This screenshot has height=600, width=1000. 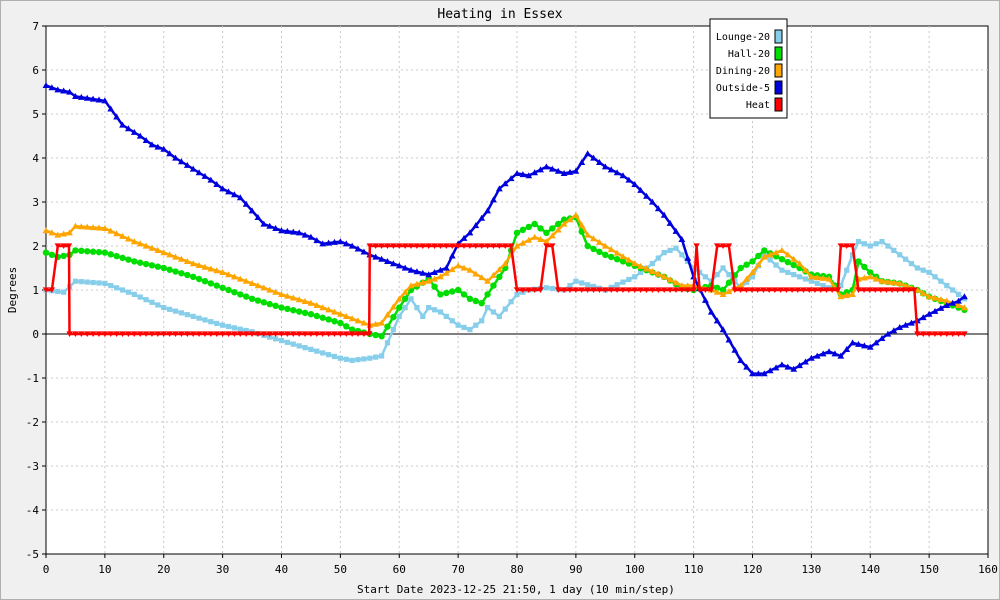 I want to click on series-heat, so click(x=505, y=290).